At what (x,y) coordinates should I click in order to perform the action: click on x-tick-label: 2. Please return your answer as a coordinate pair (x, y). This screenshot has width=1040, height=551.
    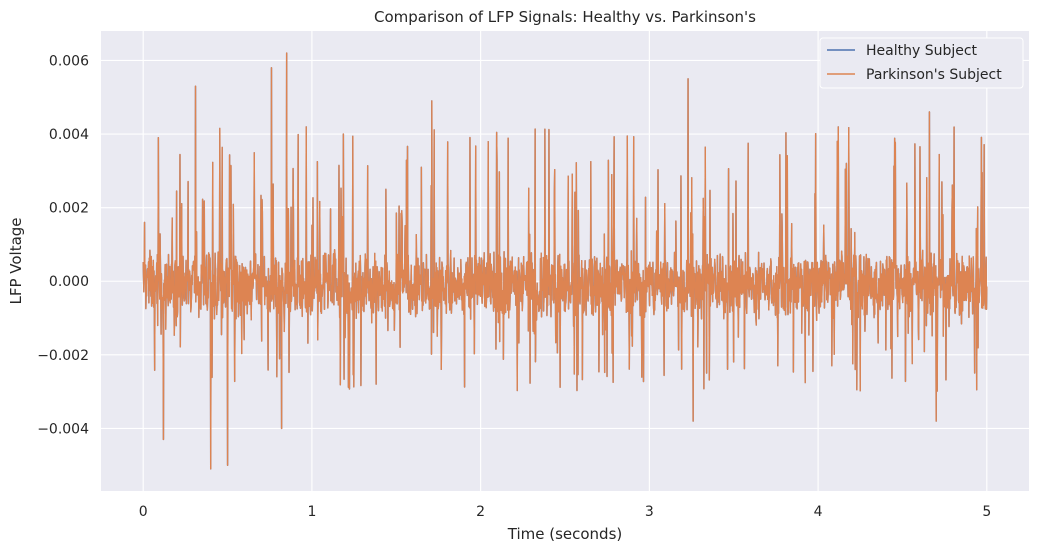
    Looking at the image, I should click on (480, 512).